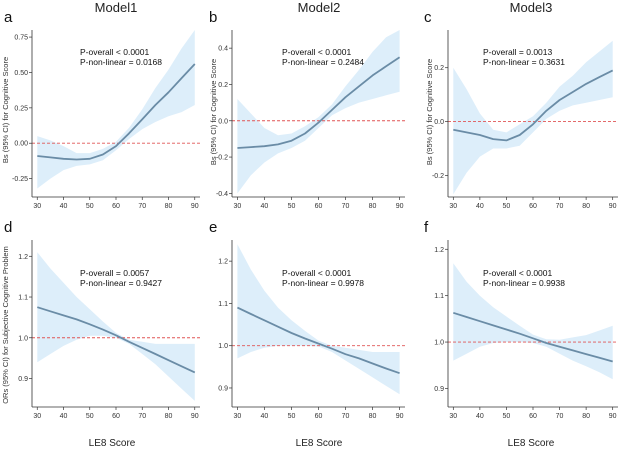 The height and width of the screenshot is (450, 620). Describe the element at coordinates (222, 158) in the screenshot. I see `y-tick-label-b: -0.2` at that location.